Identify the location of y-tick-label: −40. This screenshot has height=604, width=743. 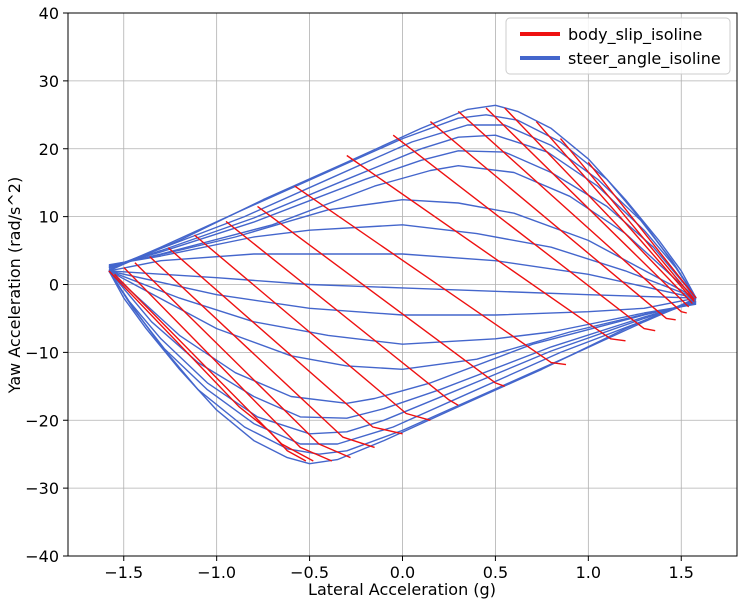
(42, 556).